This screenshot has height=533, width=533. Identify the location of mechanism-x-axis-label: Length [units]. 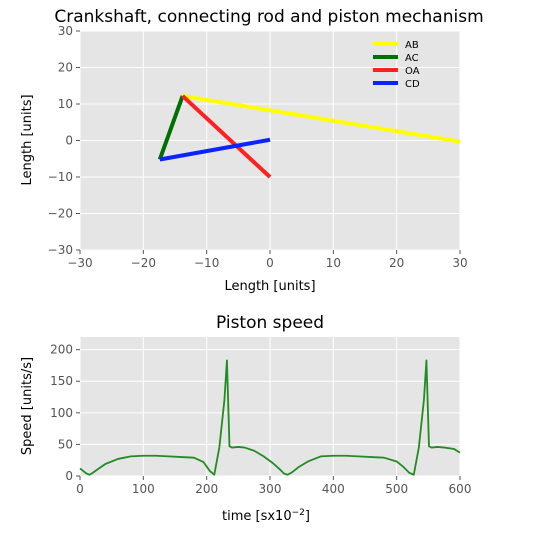
(269, 286).